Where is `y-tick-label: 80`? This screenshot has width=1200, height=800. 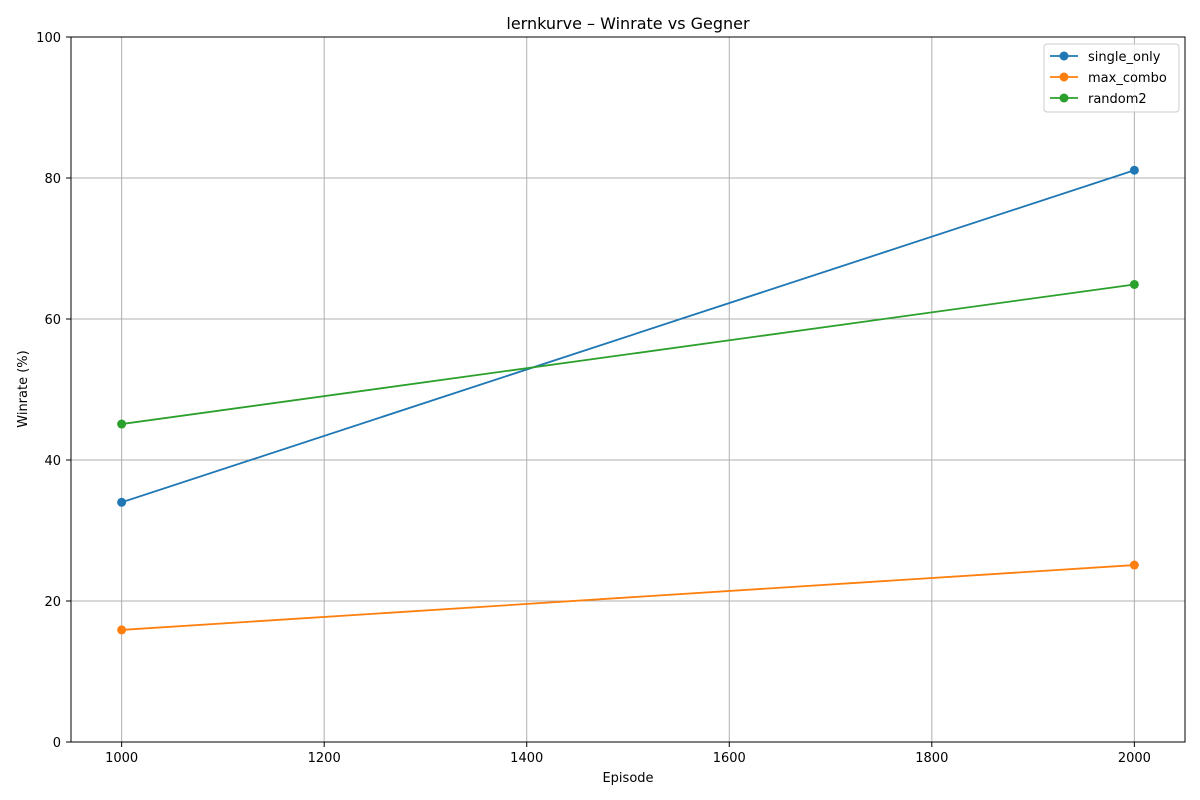
y-tick-label: 80 is located at coordinates (52, 179).